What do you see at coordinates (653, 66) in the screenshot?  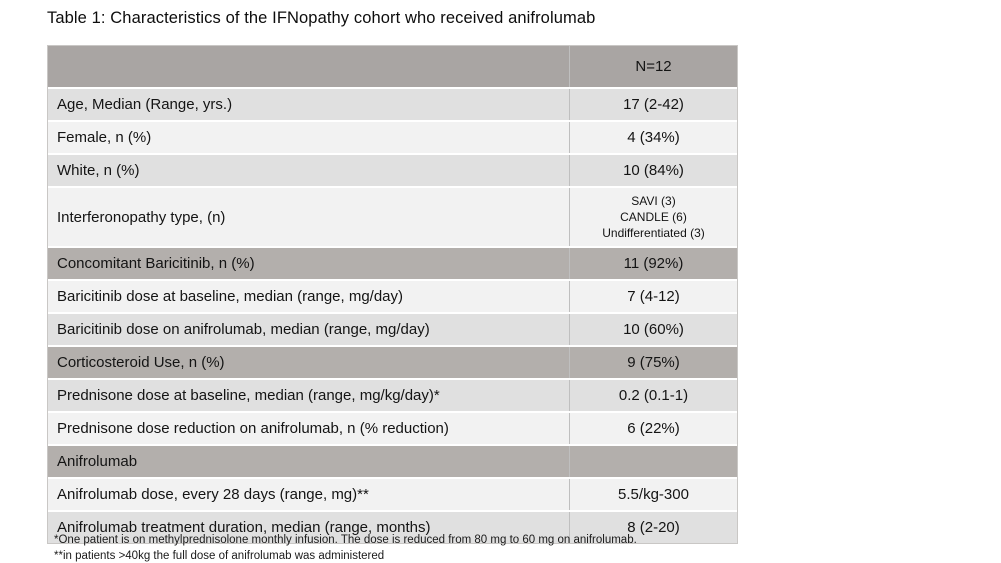 I see `header-value-cell: N=12` at bounding box center [653, 66].